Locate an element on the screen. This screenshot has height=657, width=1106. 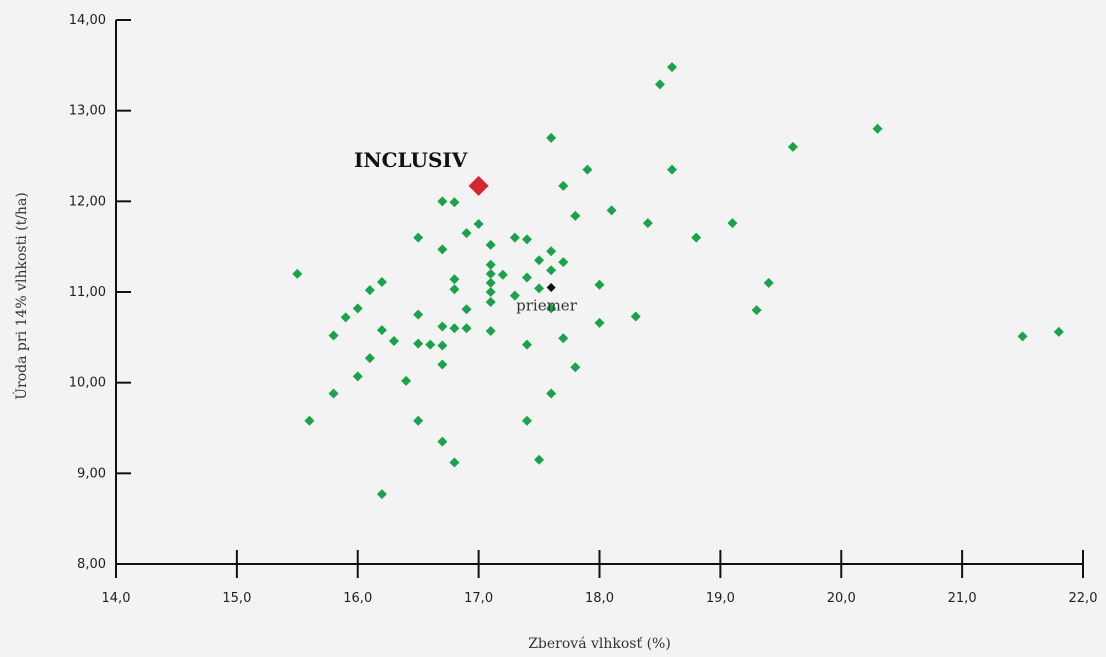
x-tick-label: 20,0 is located at coordinates (841, 598).